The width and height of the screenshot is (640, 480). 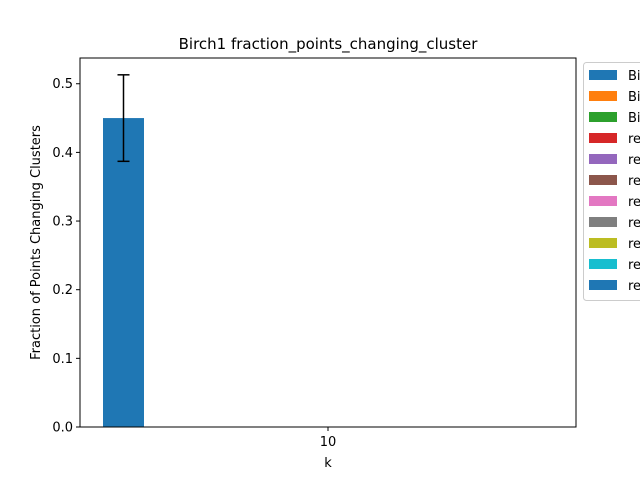 I want to click on chart-title: Birch1 fraction_points_changing_cluster, so click(x=329, y=44).